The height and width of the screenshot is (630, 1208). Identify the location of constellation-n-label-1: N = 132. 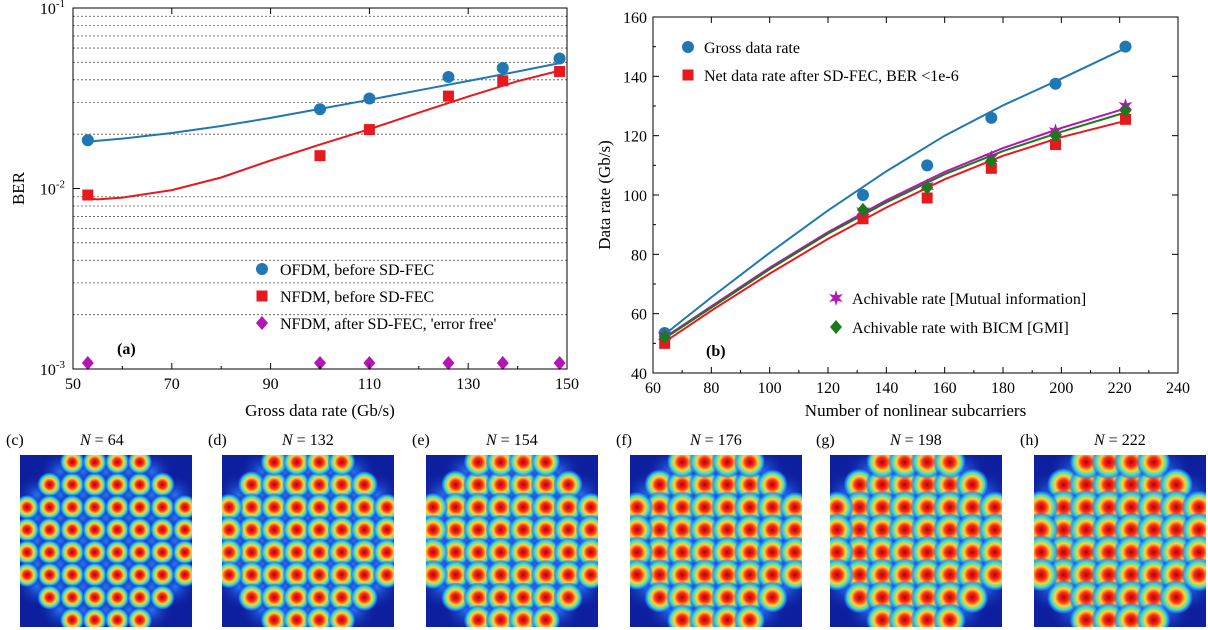
(307, 440).